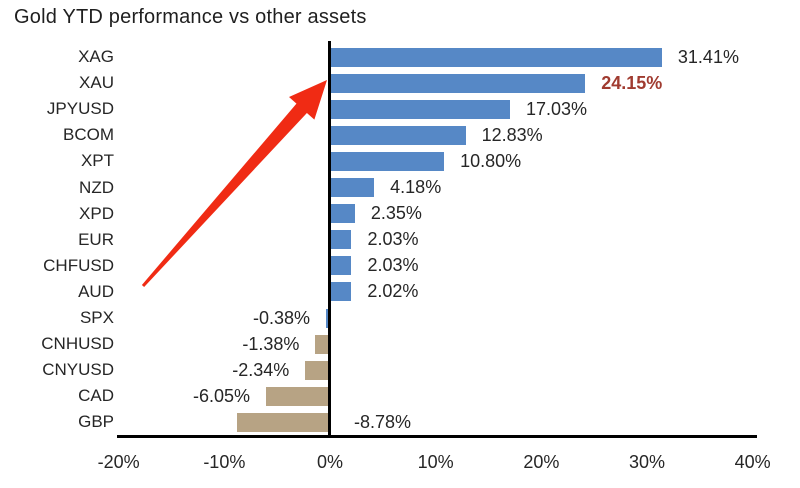 Image resolution: width=800 pixels, height=488 pixels. What do you see at coordinates (387, 161) in the screenshot?
I see `bar-xpt` at bounding box center [387, 161].